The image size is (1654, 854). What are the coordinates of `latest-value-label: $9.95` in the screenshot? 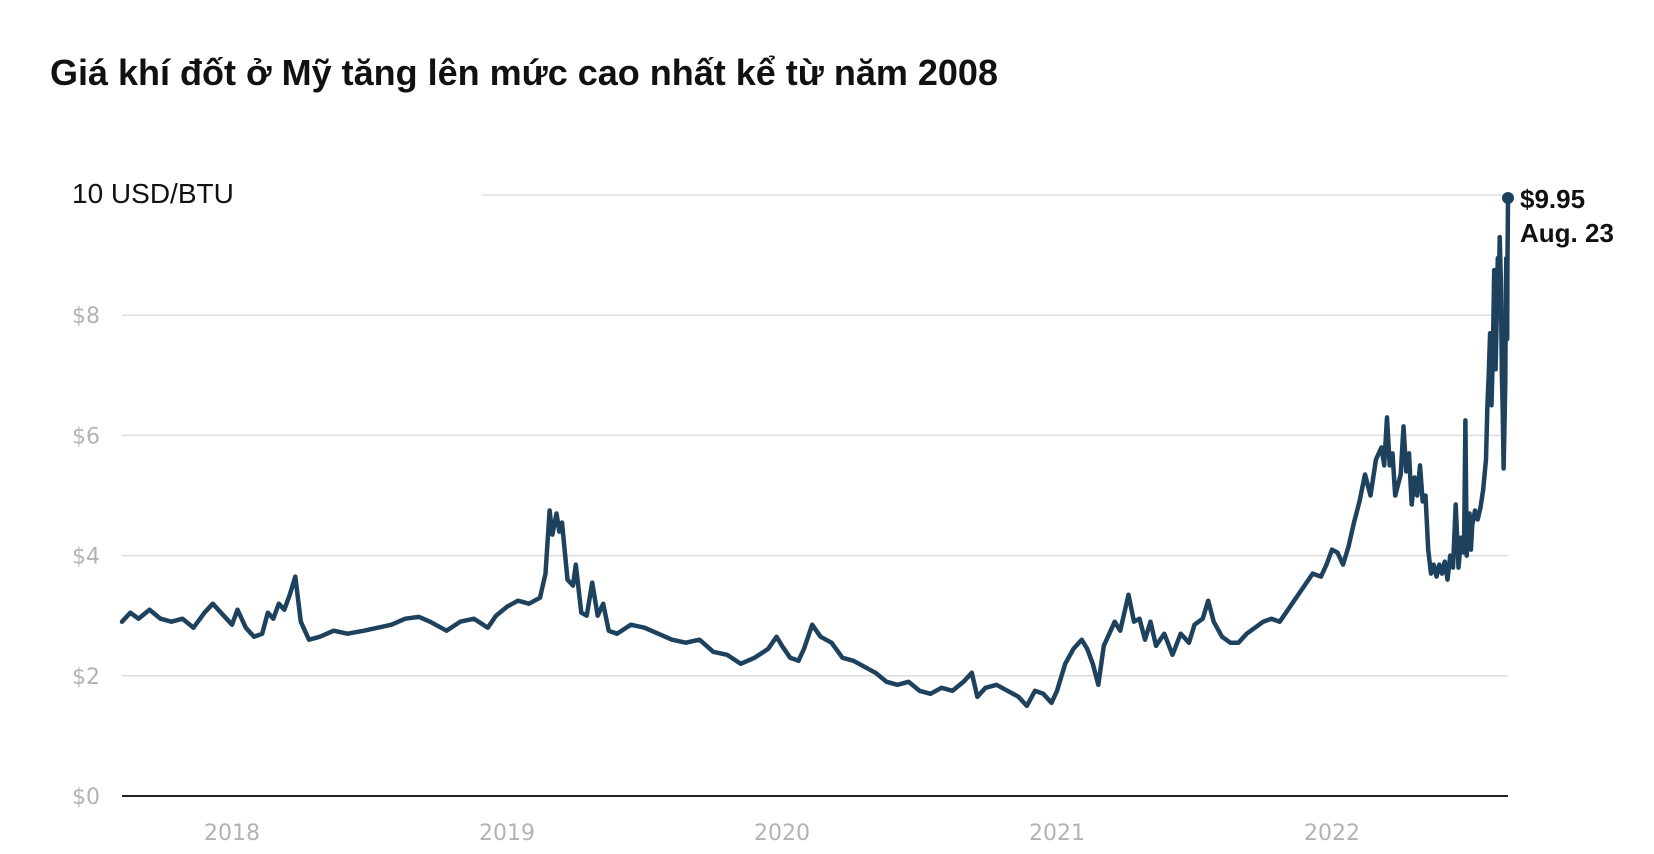 It's located at (1552, 199).